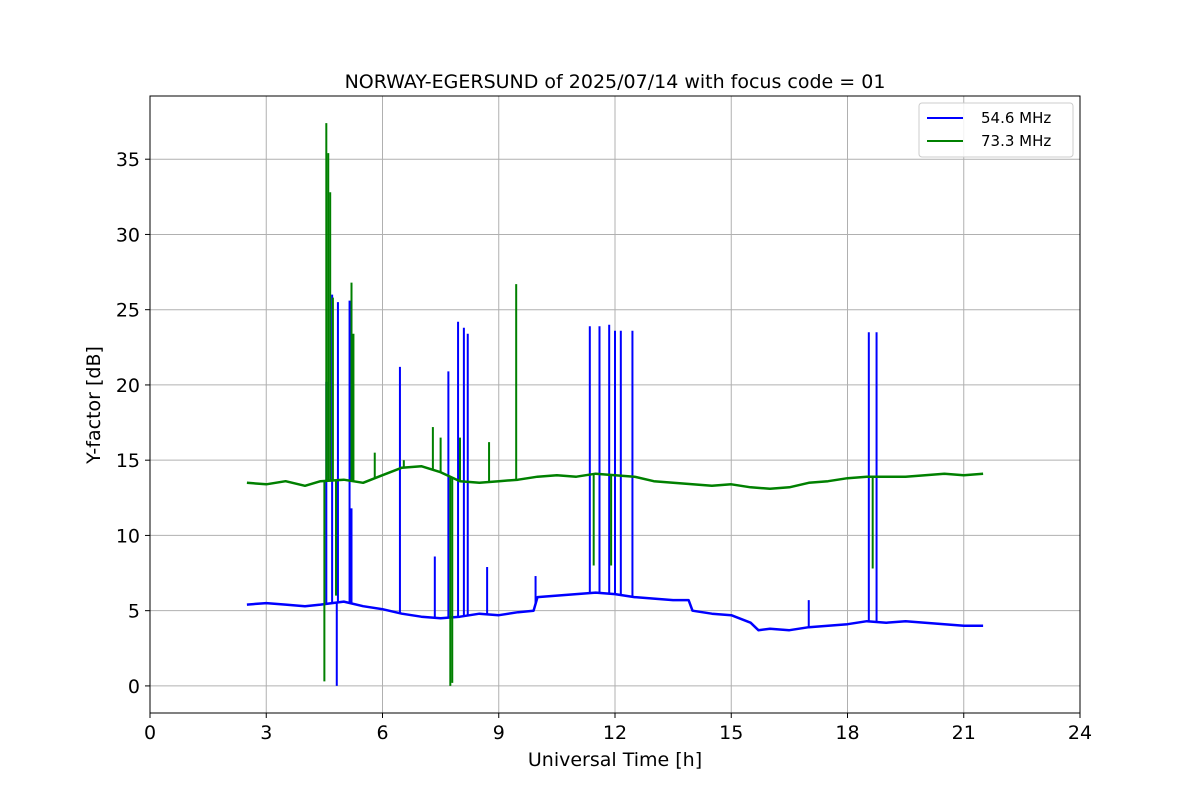  Describe the element at coordinates (1016, 118) in the screenshot. I see `legend-label-54-6-mhz: 54.6 MHz` at that location.